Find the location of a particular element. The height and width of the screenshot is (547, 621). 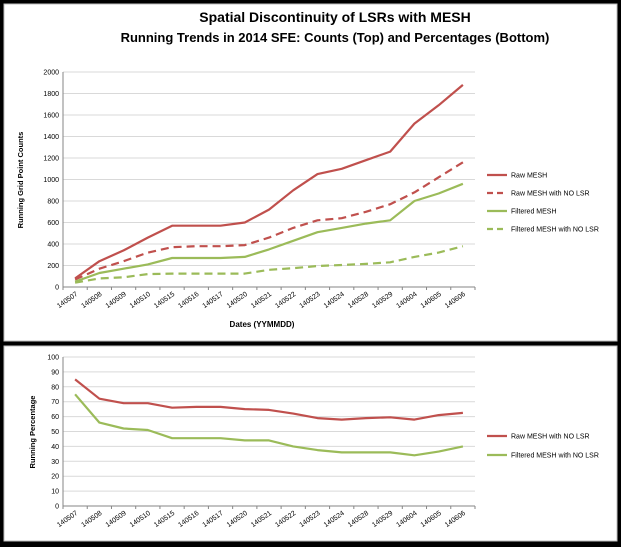

y-tick-label: 80 is located at coordinates (55, 387).